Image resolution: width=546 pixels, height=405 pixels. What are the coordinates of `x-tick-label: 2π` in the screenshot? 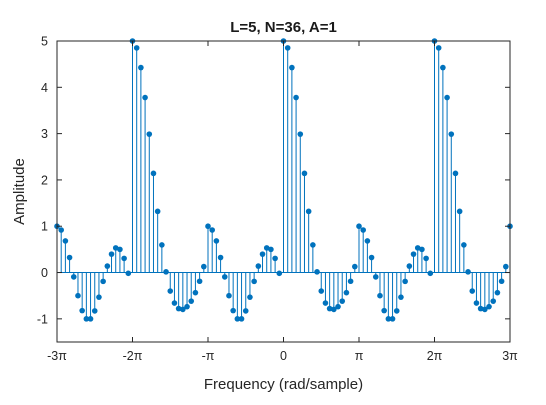 It's located at (435, 356).